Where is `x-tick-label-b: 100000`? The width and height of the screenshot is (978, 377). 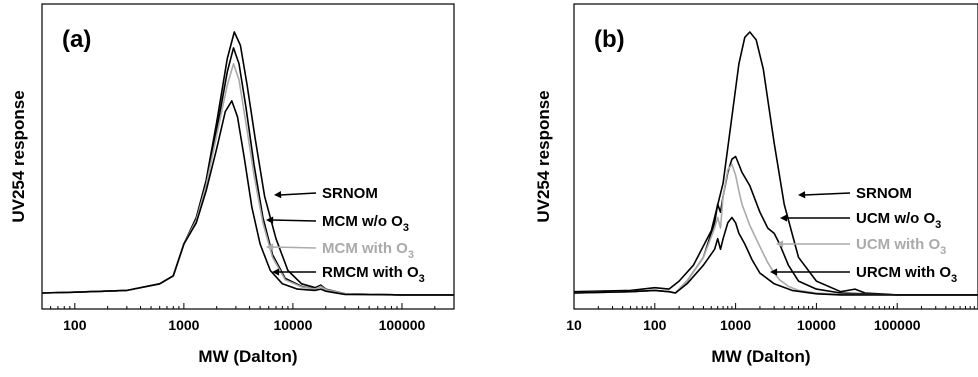
x-tick-label-b: 100000 is located at coordinates (897, 325).